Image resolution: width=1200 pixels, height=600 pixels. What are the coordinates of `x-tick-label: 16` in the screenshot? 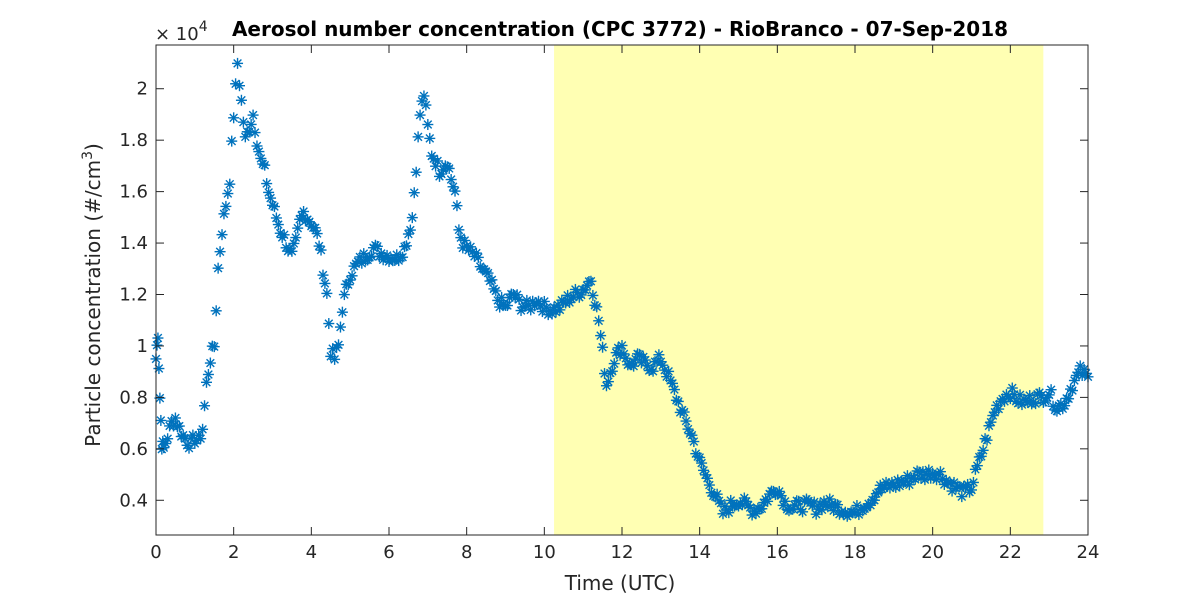 It's located at (777, 552).